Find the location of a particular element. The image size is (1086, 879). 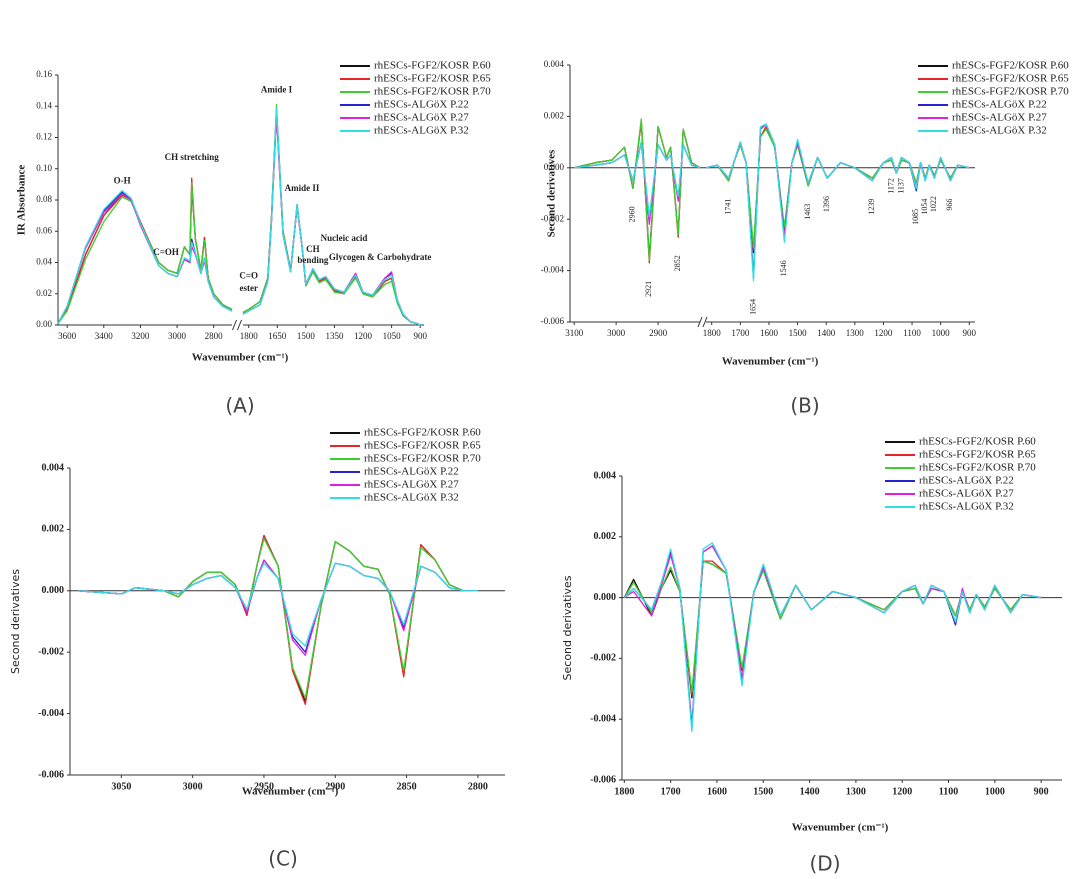

annotation: CH stretching is located at coordinates (192, 157).